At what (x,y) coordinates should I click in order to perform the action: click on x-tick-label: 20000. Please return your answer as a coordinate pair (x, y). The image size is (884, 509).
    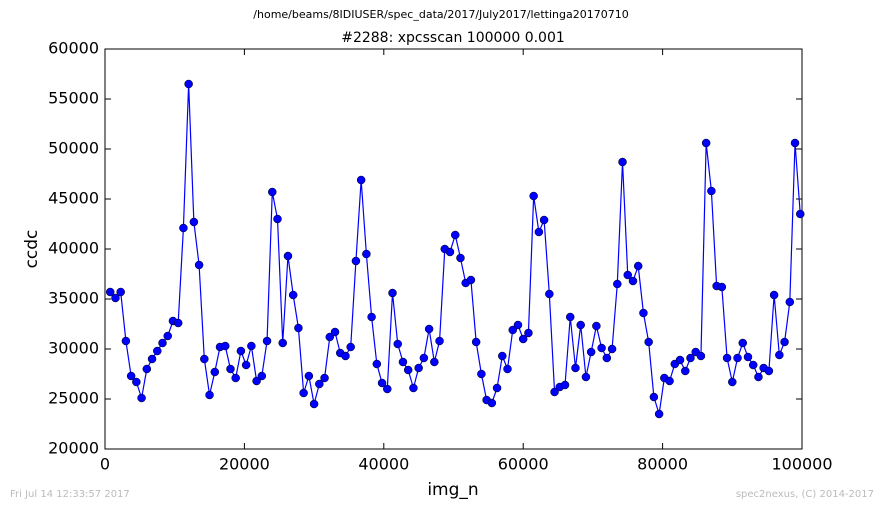
    Looking at the image, I should click on (244, 464).